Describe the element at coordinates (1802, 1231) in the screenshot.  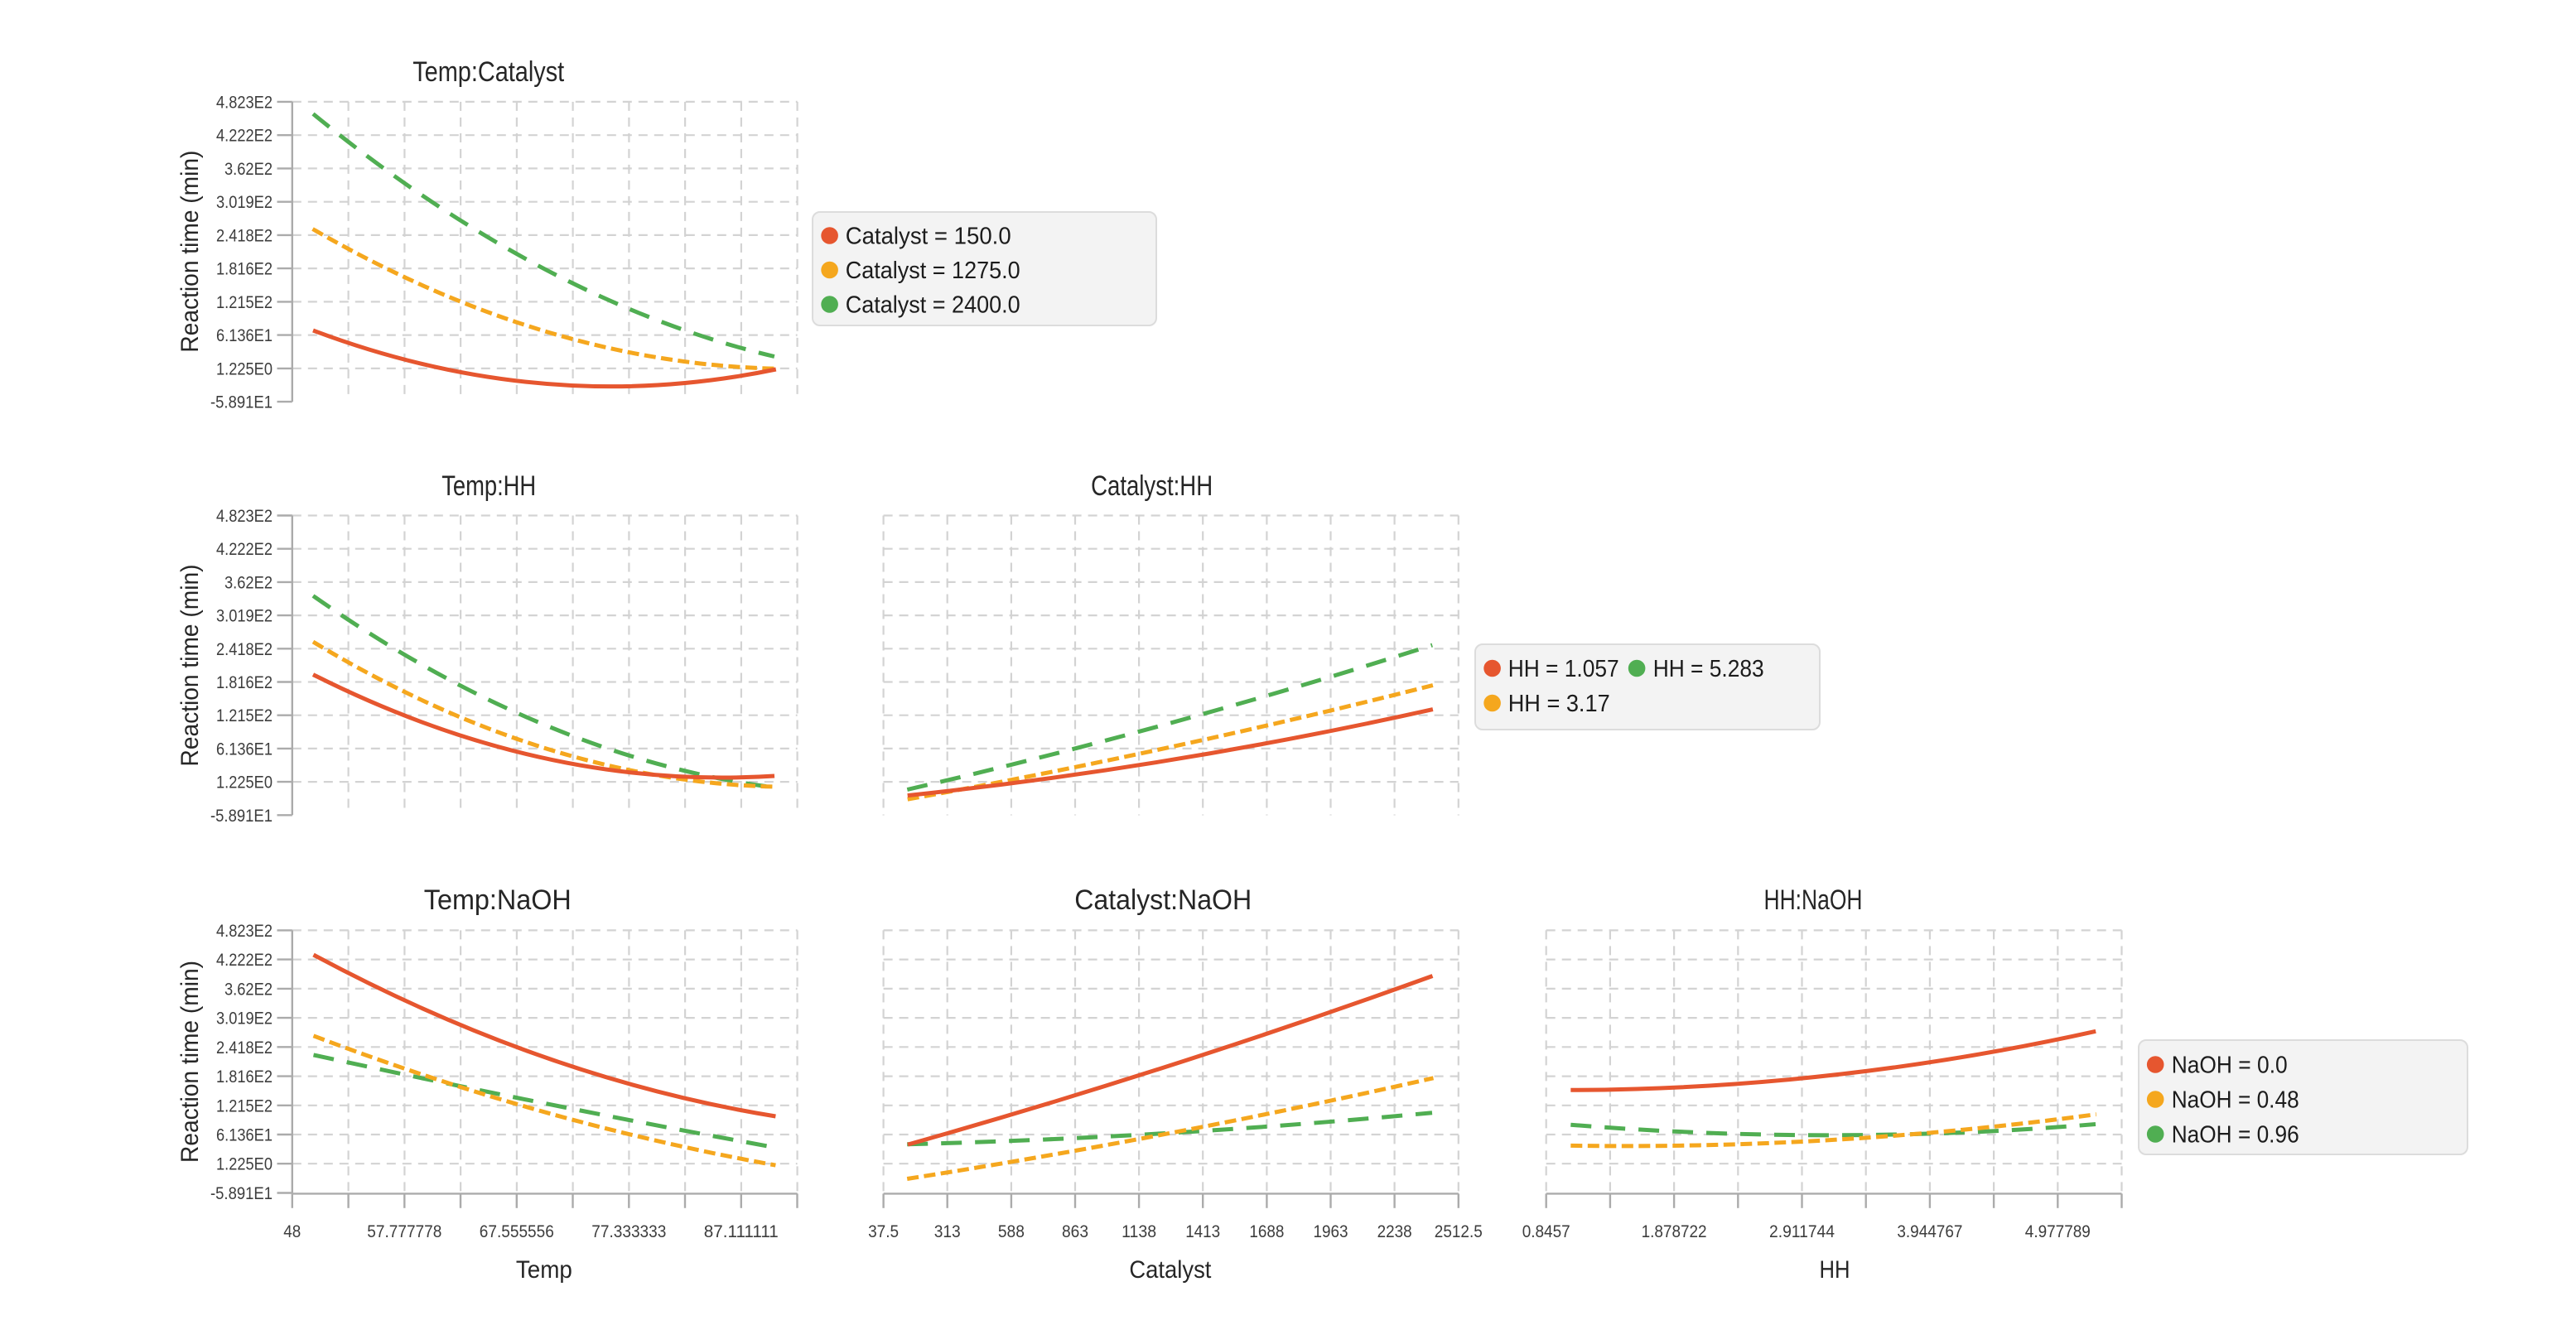
I see `svg-text: 2.911744` at that location.